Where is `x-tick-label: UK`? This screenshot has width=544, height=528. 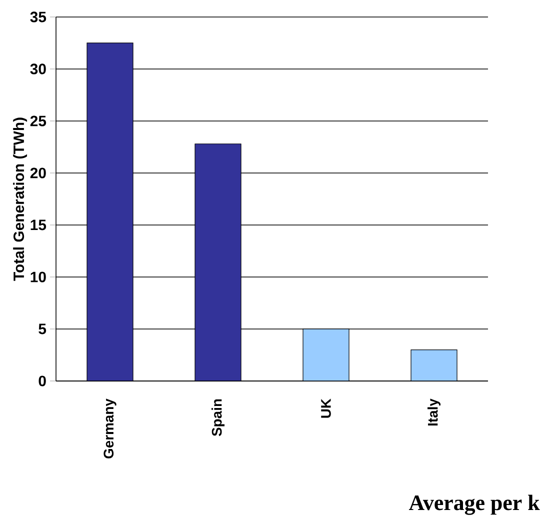 x-tick-label: UK is located at coordinates (326, 408).